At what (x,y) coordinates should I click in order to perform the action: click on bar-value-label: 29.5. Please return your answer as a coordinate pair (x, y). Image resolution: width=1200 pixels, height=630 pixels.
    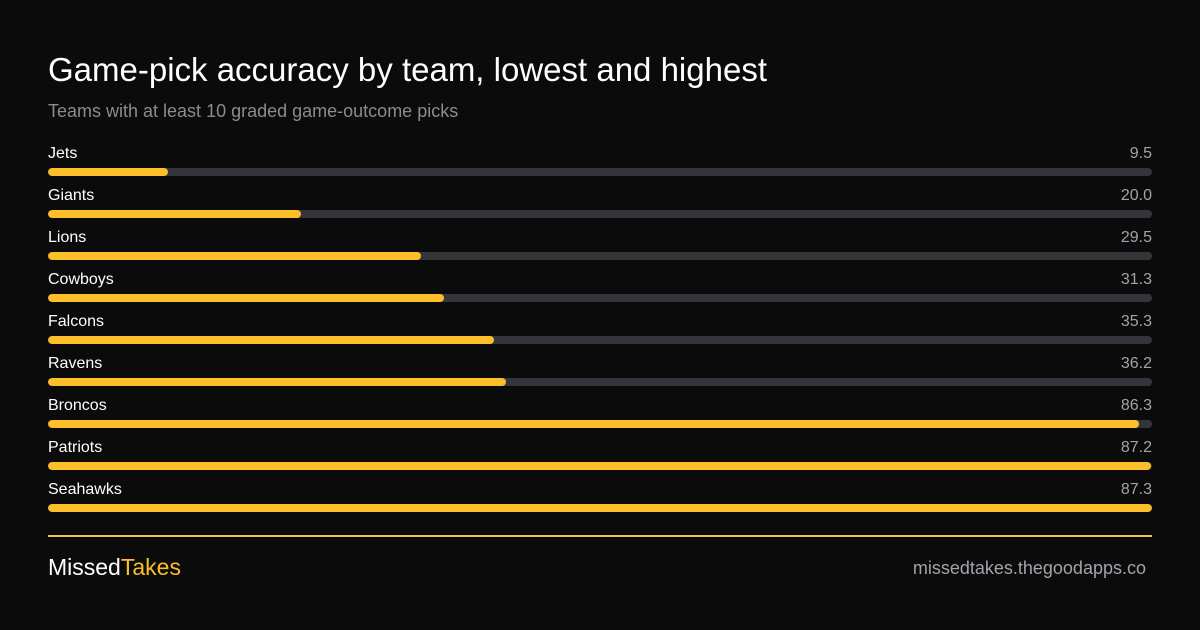
    Looking at the image, I should click on (1136, 237).